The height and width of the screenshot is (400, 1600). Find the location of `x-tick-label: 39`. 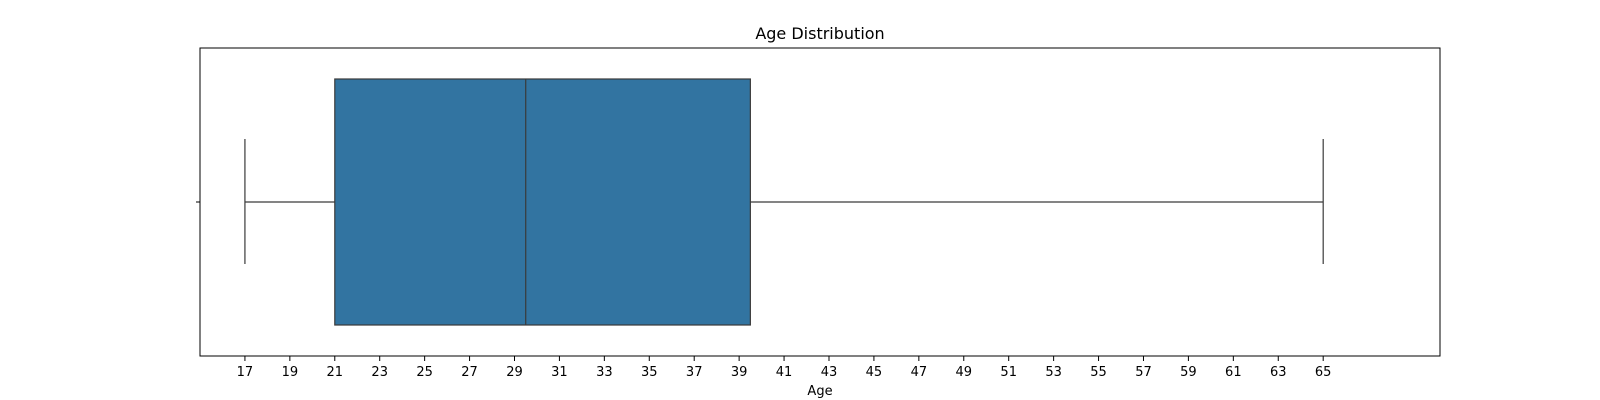

x-tick-label: 39 is located at coordinates (739, 372).